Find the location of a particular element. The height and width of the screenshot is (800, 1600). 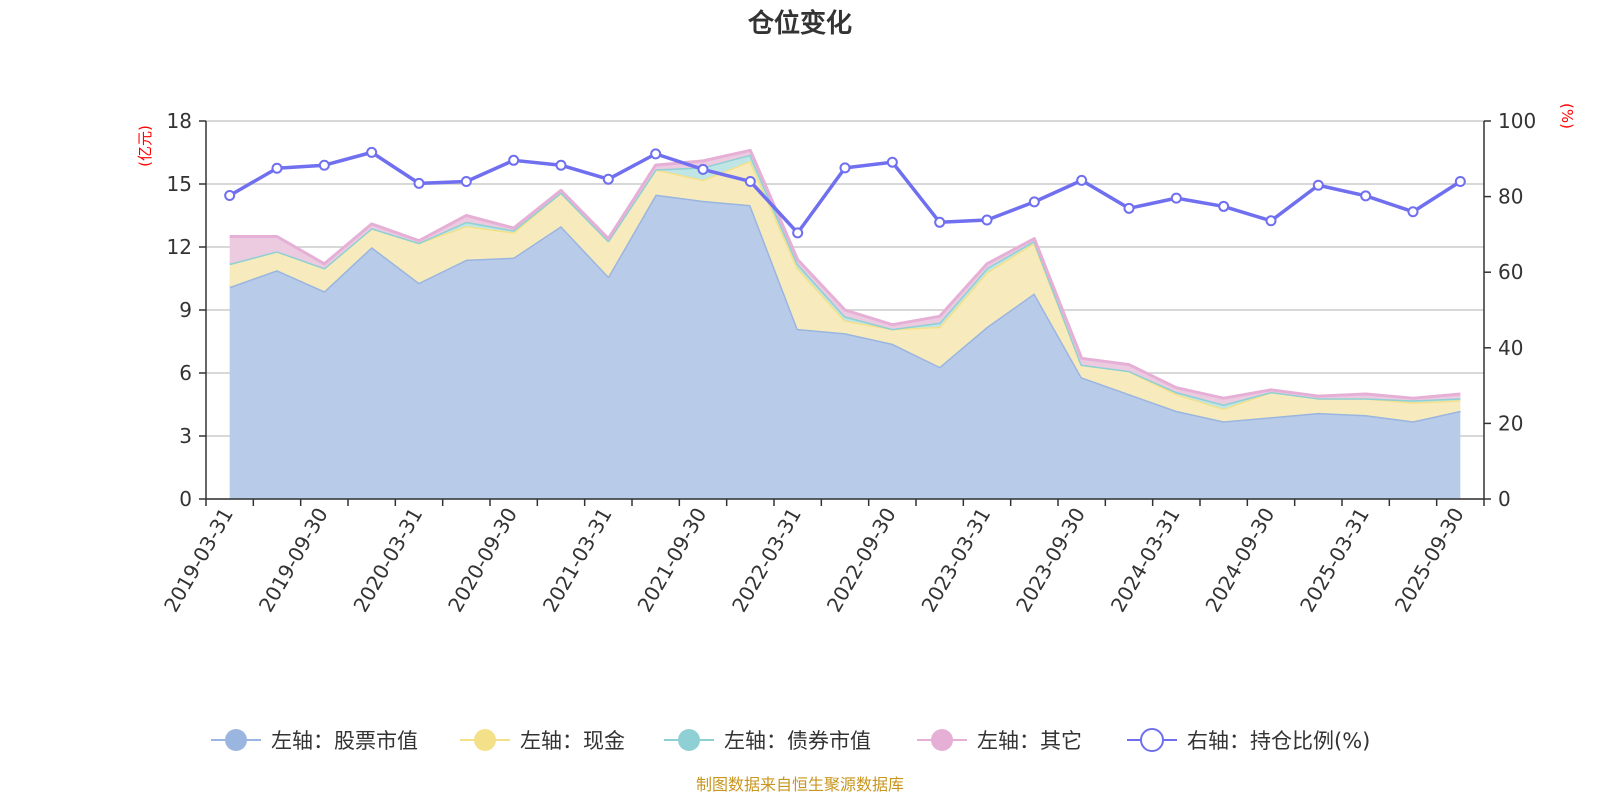

left-tick-label: 12 is located at coordinates (179, 247).